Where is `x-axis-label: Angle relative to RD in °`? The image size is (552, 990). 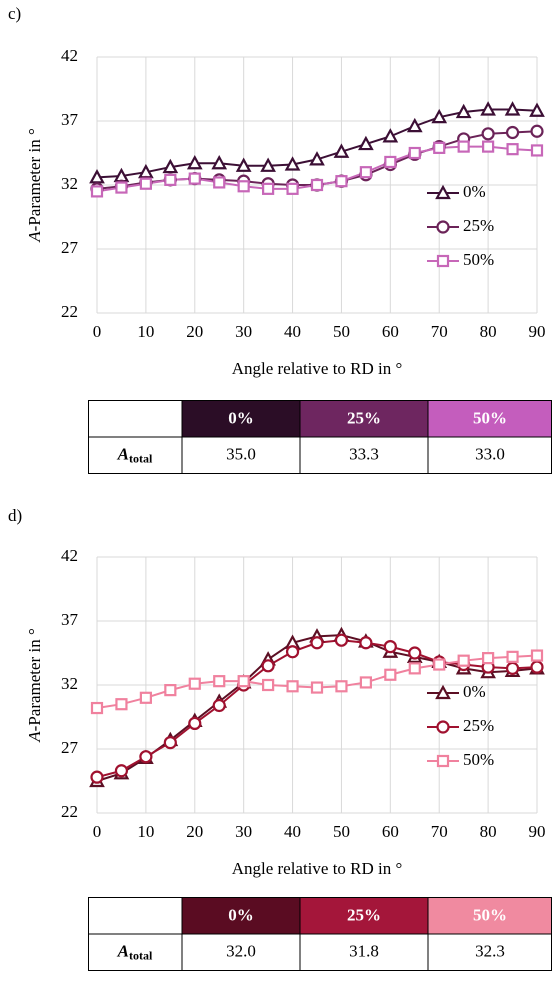
x-axis-label: Angle relative to RD in ° is located at coordinates (317, 368).